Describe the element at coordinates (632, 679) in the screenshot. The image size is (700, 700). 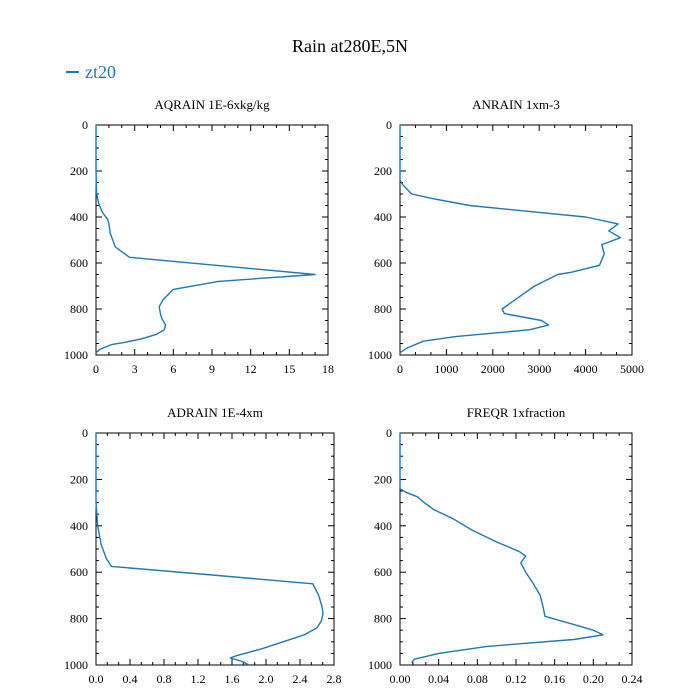
I see `x-tick-label: 0.24` at that location.